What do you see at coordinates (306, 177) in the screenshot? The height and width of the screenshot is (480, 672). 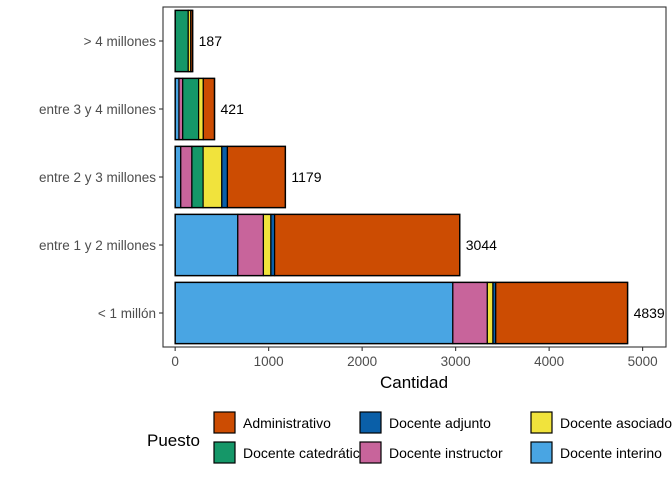 I see `total-label-2: 1179` at bounding box center [306, 177].